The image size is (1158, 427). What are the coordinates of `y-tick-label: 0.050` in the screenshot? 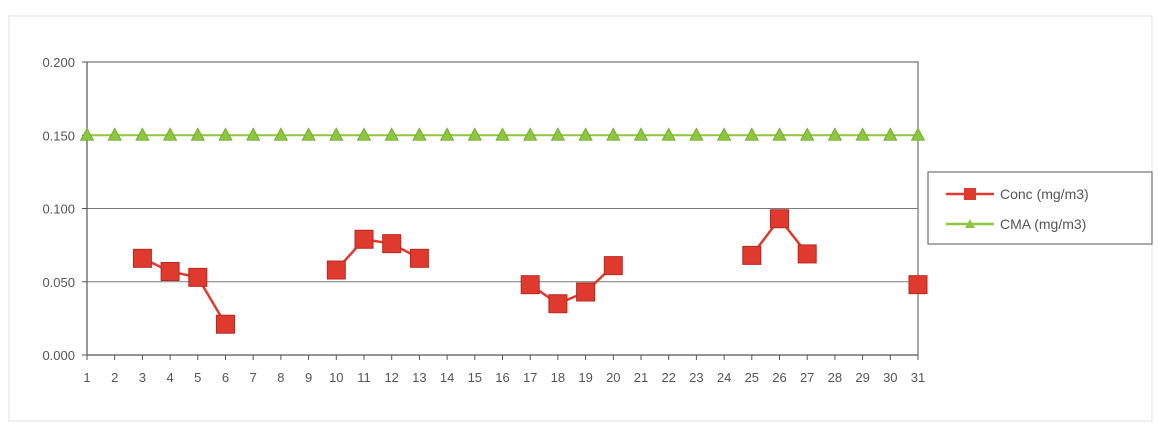 It's located at (58, 282).